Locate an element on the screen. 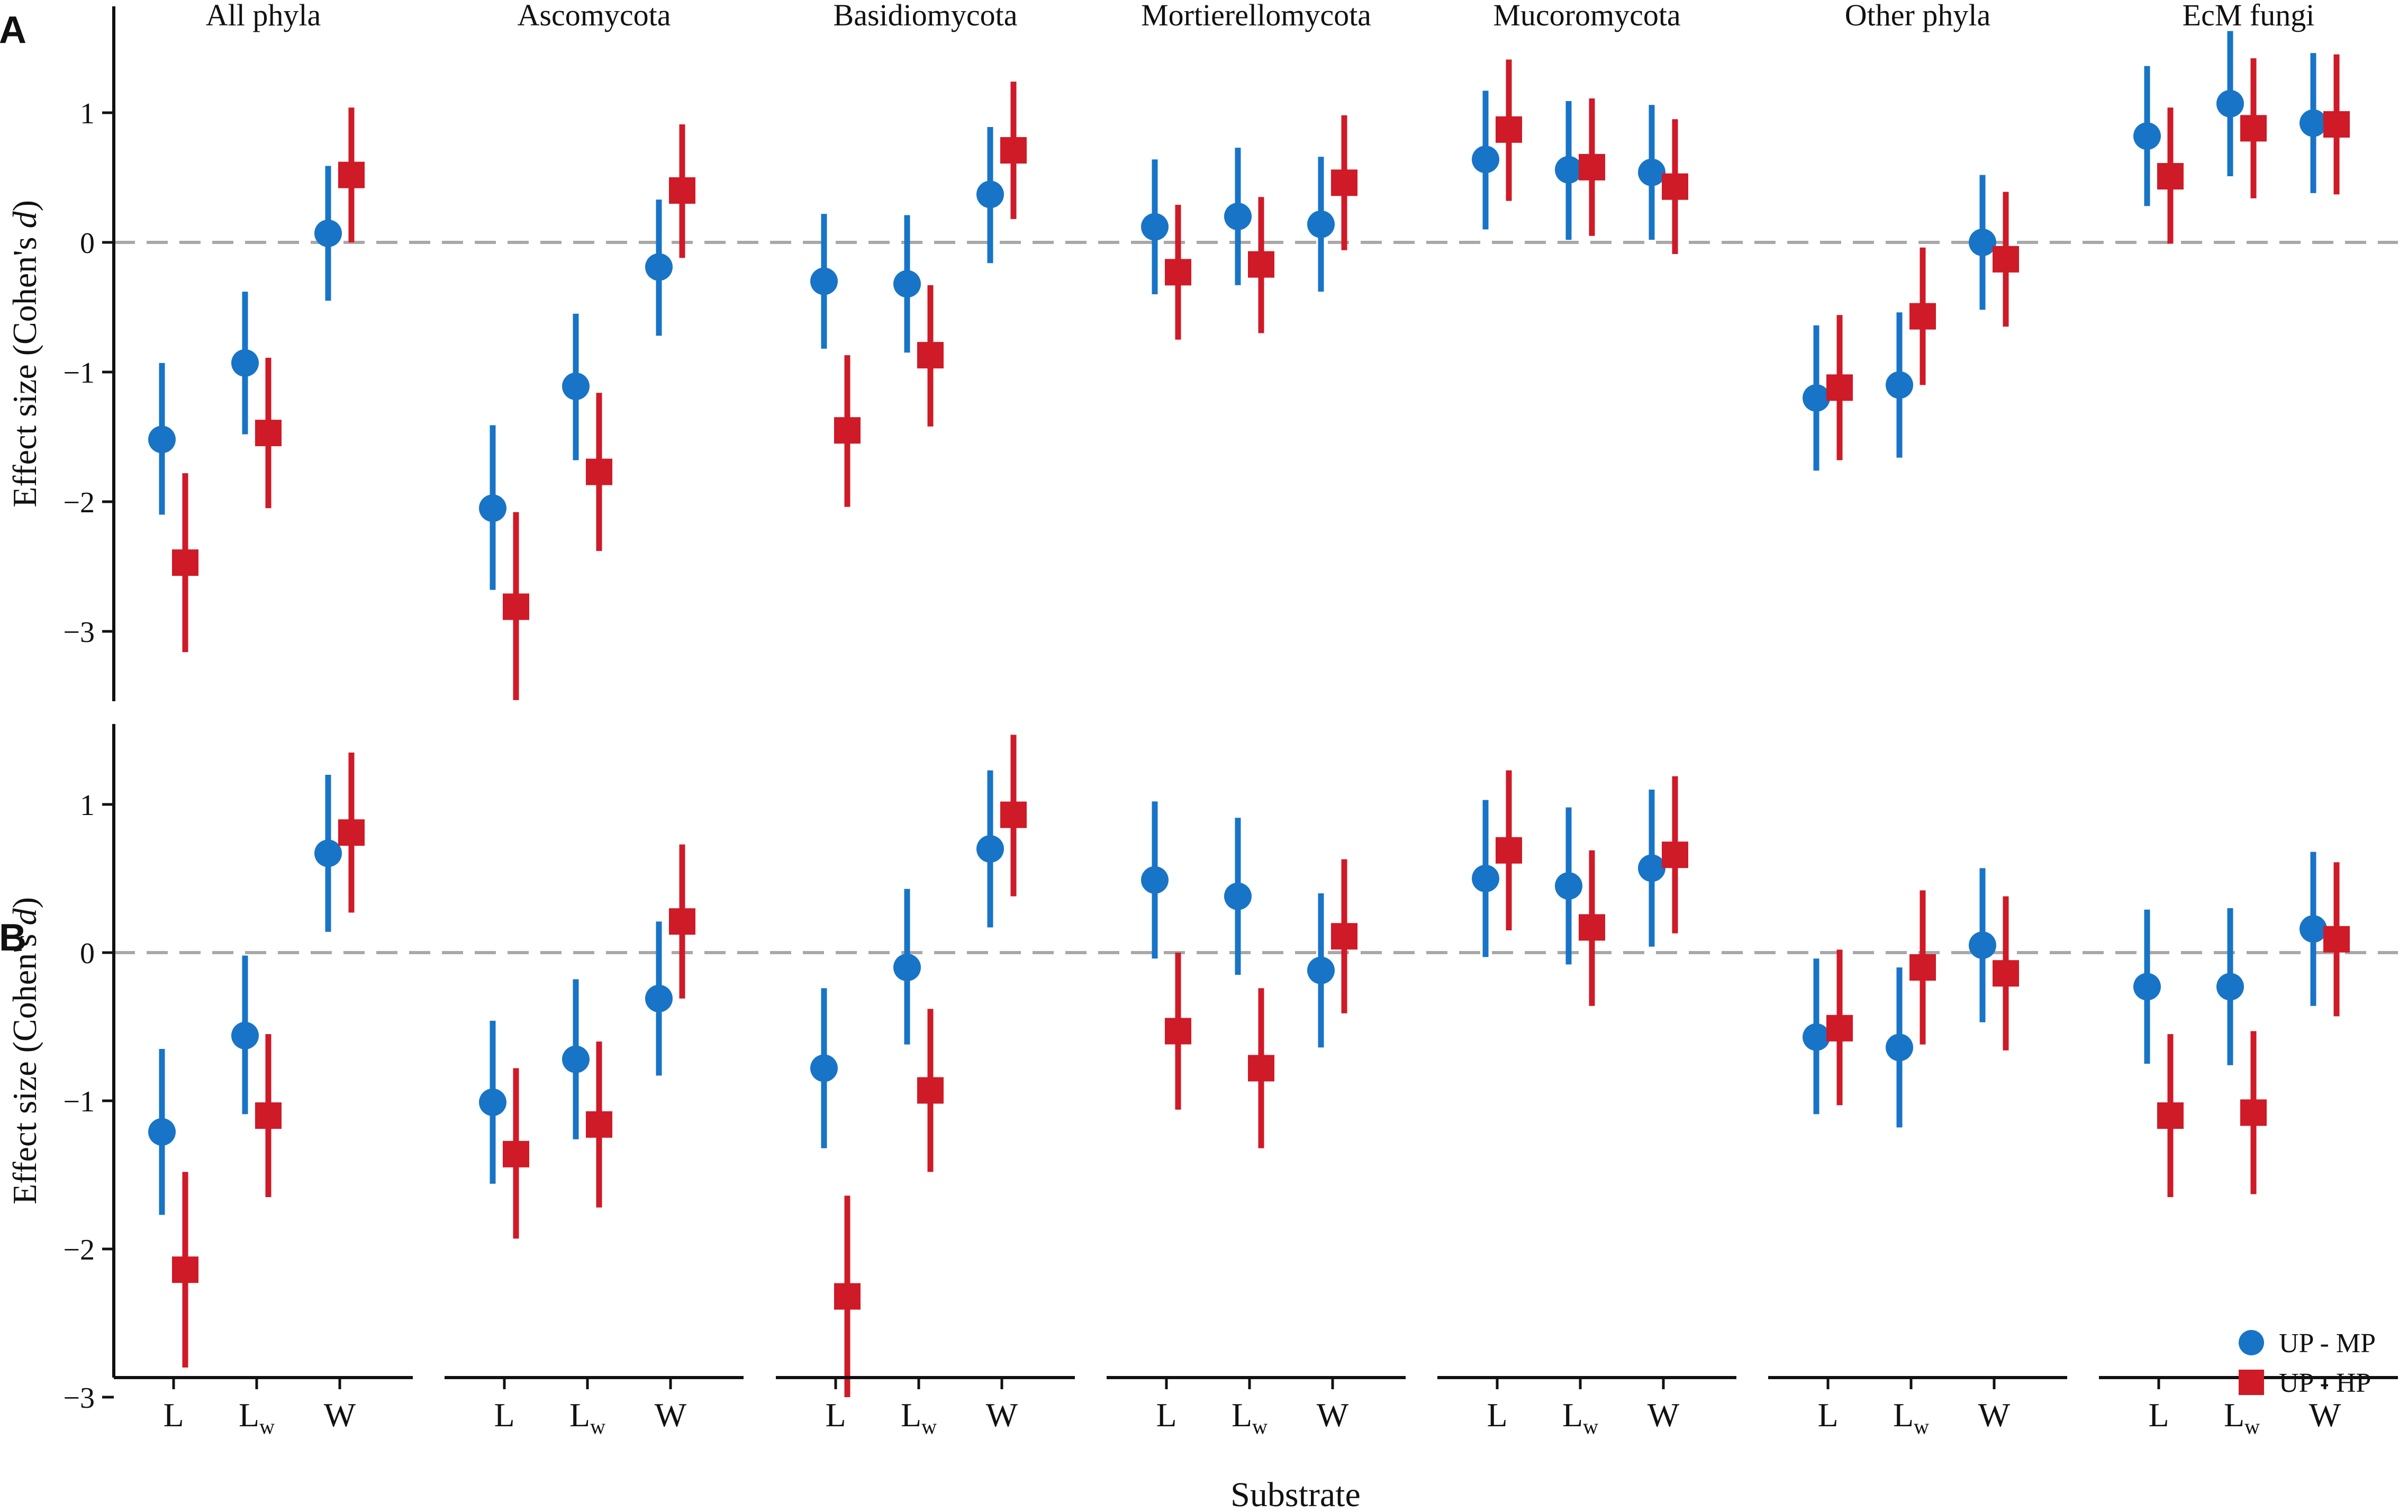 Image resolution: width=2408 pixels, height=1512 pixels. panel-a-y-tick-label: −2 is located at coordinates (79, 502).